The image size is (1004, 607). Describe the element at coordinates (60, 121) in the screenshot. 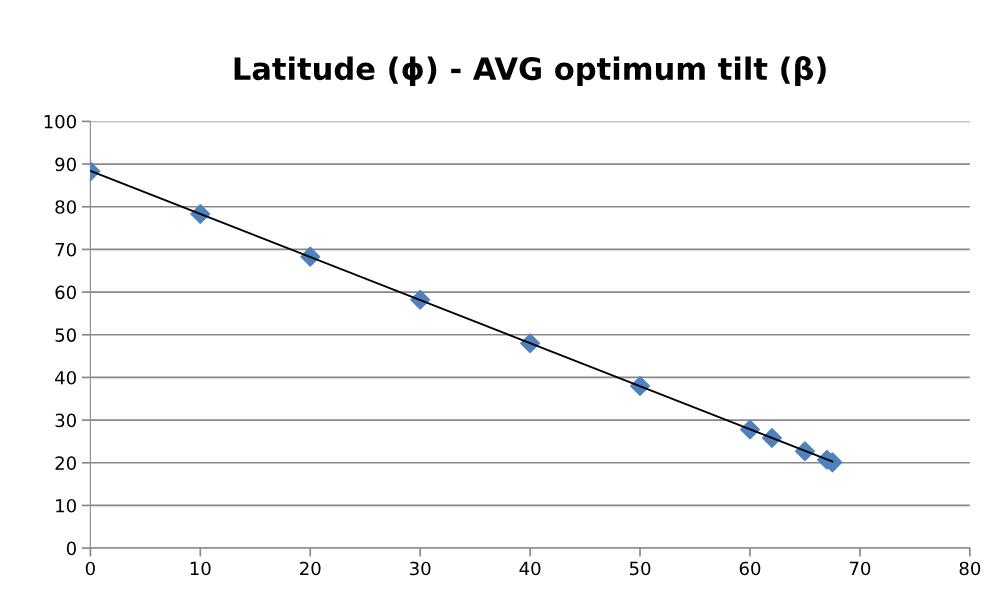

I see `y-tick-label: 100` at that location.